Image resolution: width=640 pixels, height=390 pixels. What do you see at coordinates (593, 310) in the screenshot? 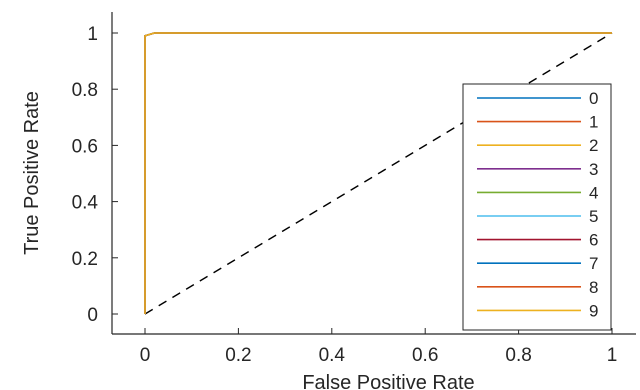
I see `legend-label-9: 9` at bounding box center [593, 310].